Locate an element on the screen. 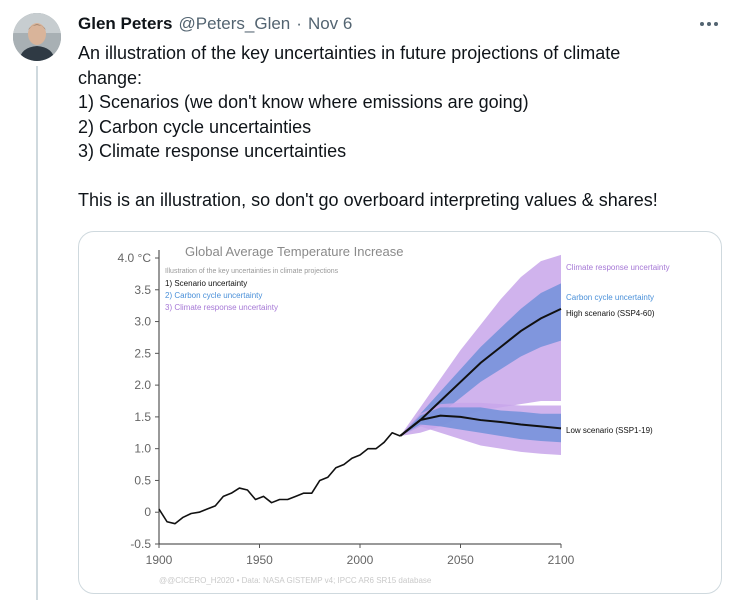 This screenshot has height=600, width=742. legend-scenario: 1) Scenario uncertainty is located at coordinates (206, 283).